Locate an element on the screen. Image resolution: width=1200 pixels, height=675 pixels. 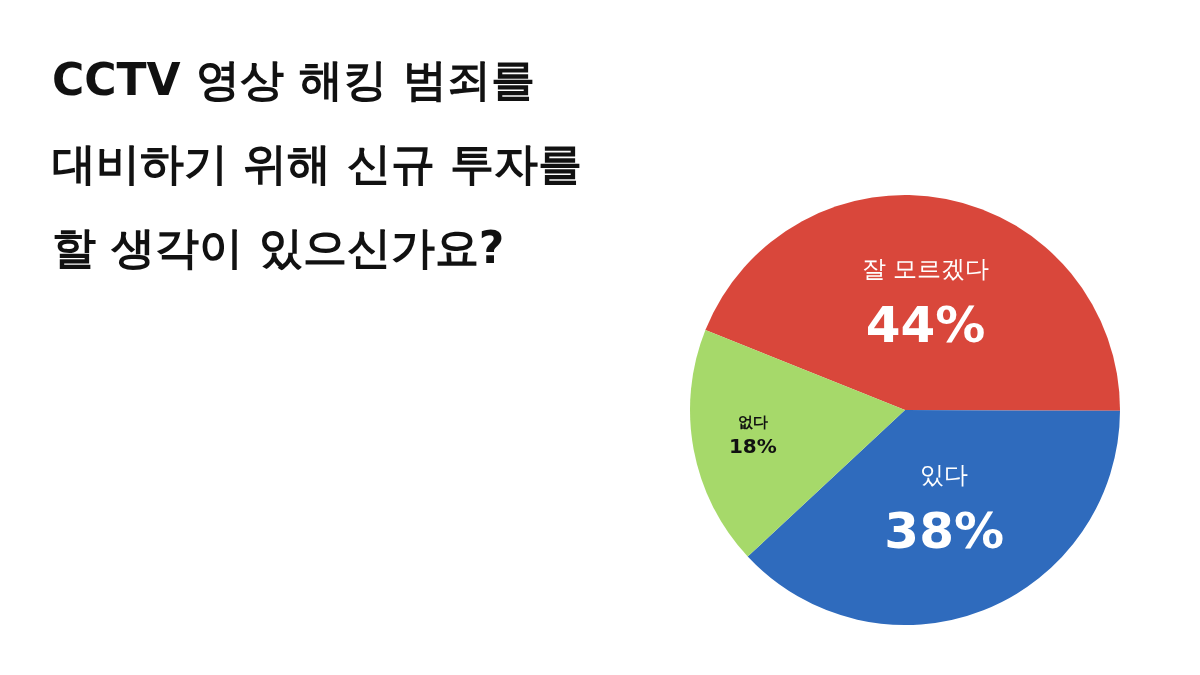
slice-label: 잘 모르겠다 is located at coordinates (925, 268).